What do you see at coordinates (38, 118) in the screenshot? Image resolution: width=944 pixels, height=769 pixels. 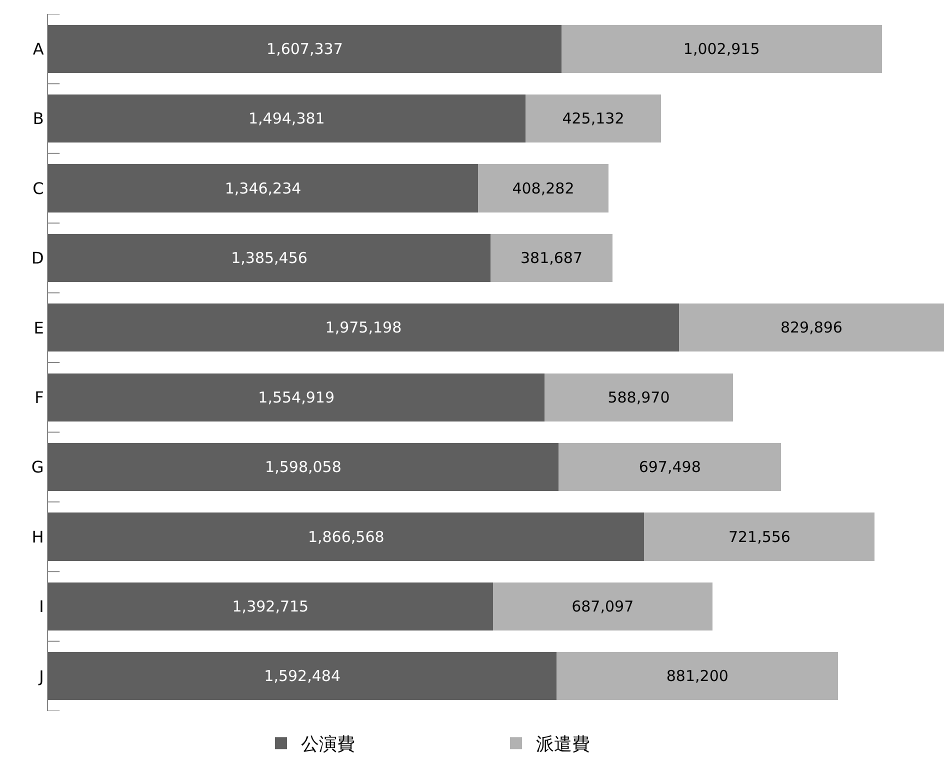 I see `y-tick-label: B` at bounding box center [38, 118].